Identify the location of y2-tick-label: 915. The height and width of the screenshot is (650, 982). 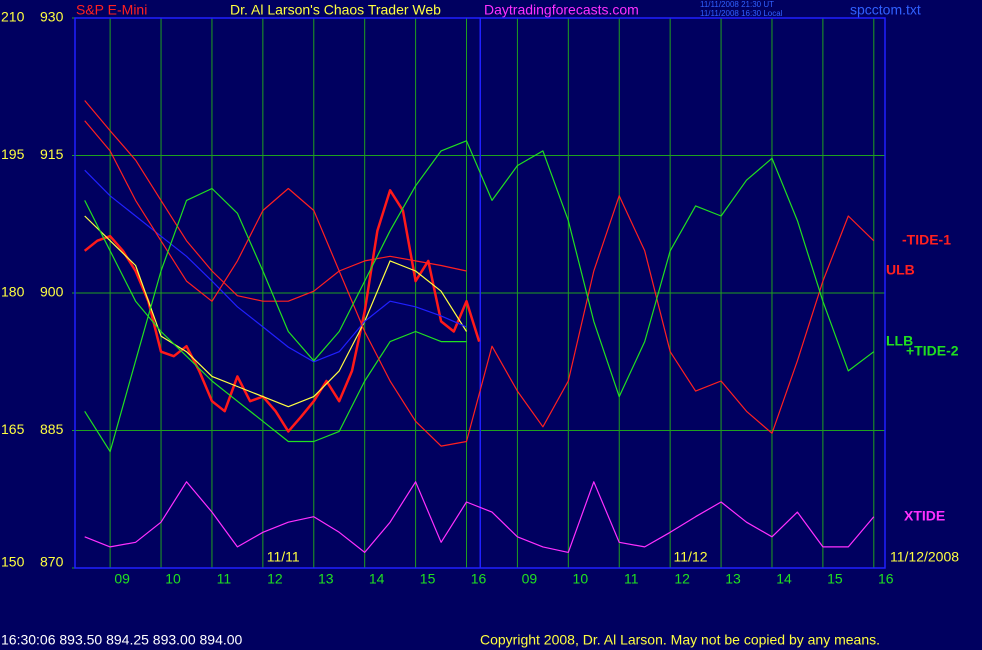
(52, 154).